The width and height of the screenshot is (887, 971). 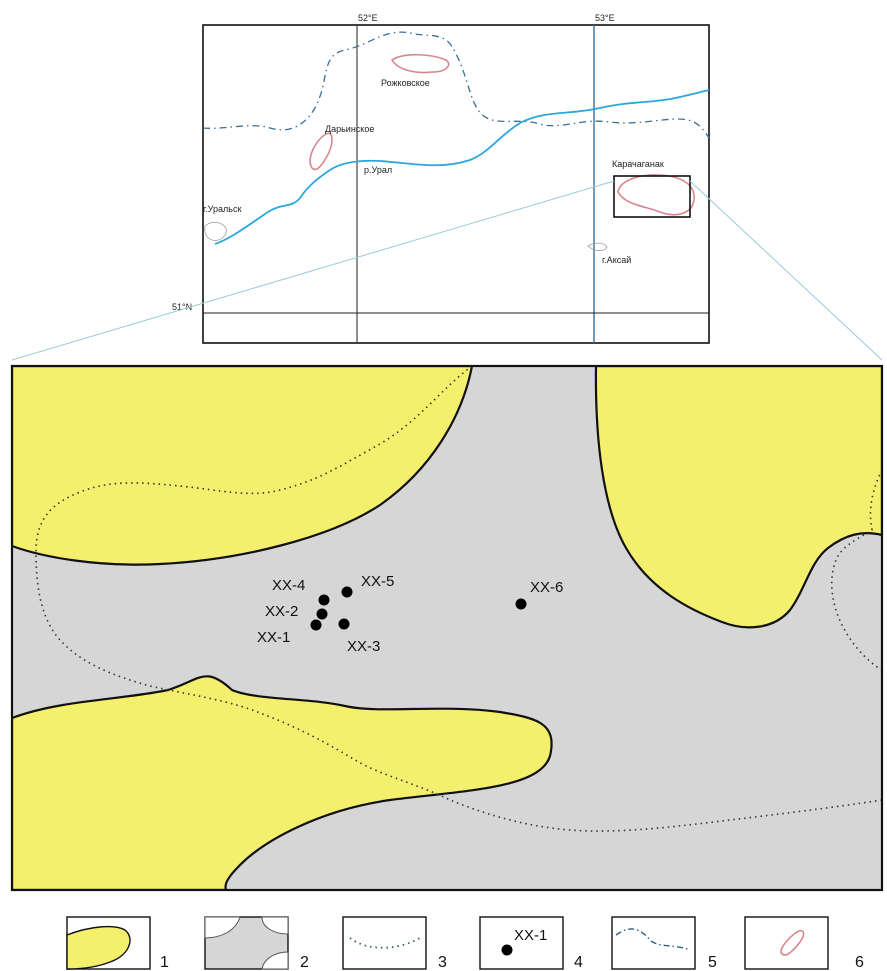 What do you see at coordinates (321, 151) in the screenshot?
I see `field-darinskoe-outline` at bounding box center [321, 151].